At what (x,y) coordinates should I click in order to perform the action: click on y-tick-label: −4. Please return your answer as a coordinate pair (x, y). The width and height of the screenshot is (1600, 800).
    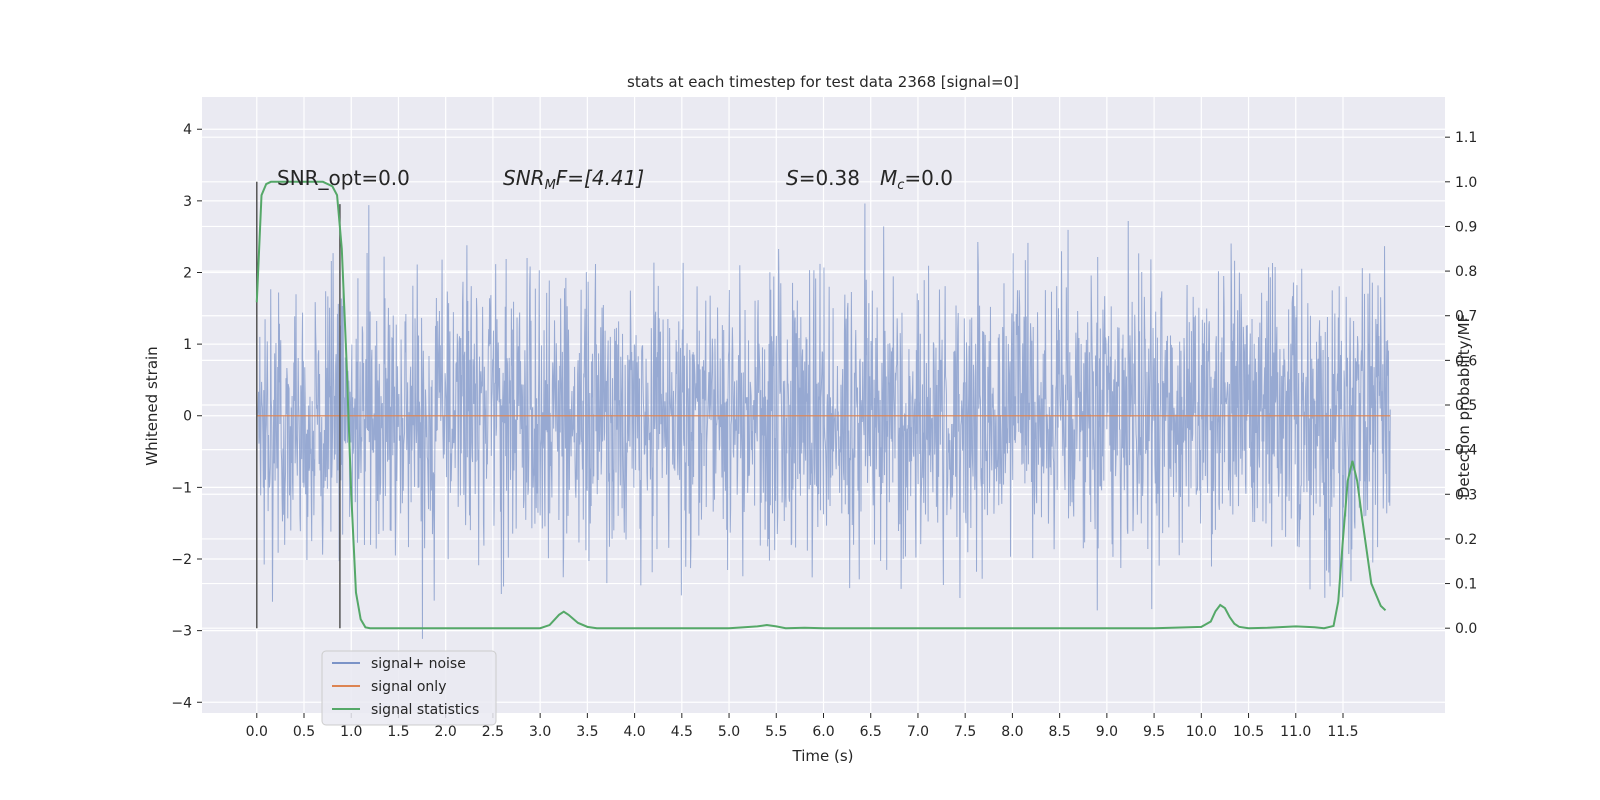
    Looking at the image, I should click on (181, 703).